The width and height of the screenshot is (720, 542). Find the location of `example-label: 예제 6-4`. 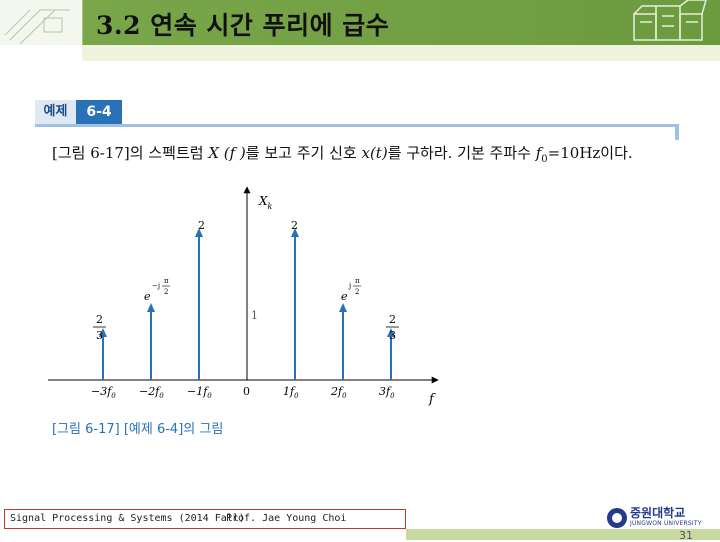

example-label: 예제 6-4 is located at coordinates (78, 112).